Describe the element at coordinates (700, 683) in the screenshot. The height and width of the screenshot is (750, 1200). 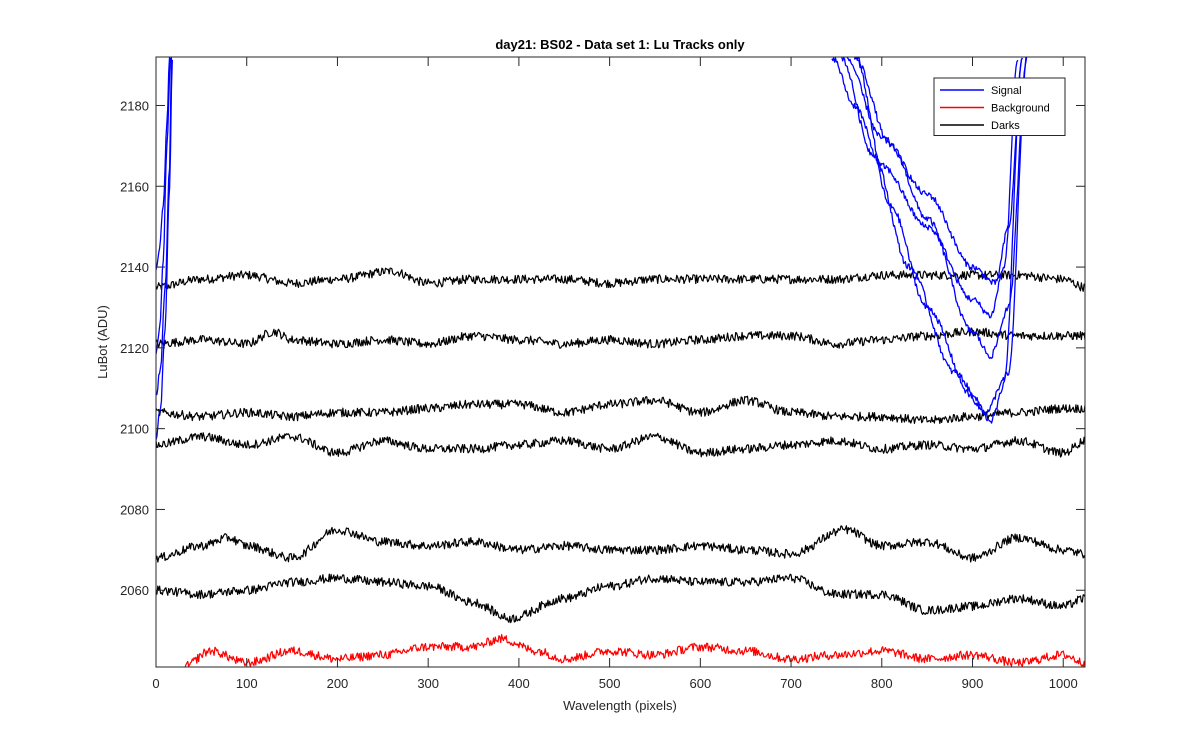
I see `x-tick-label: 600` at that location.